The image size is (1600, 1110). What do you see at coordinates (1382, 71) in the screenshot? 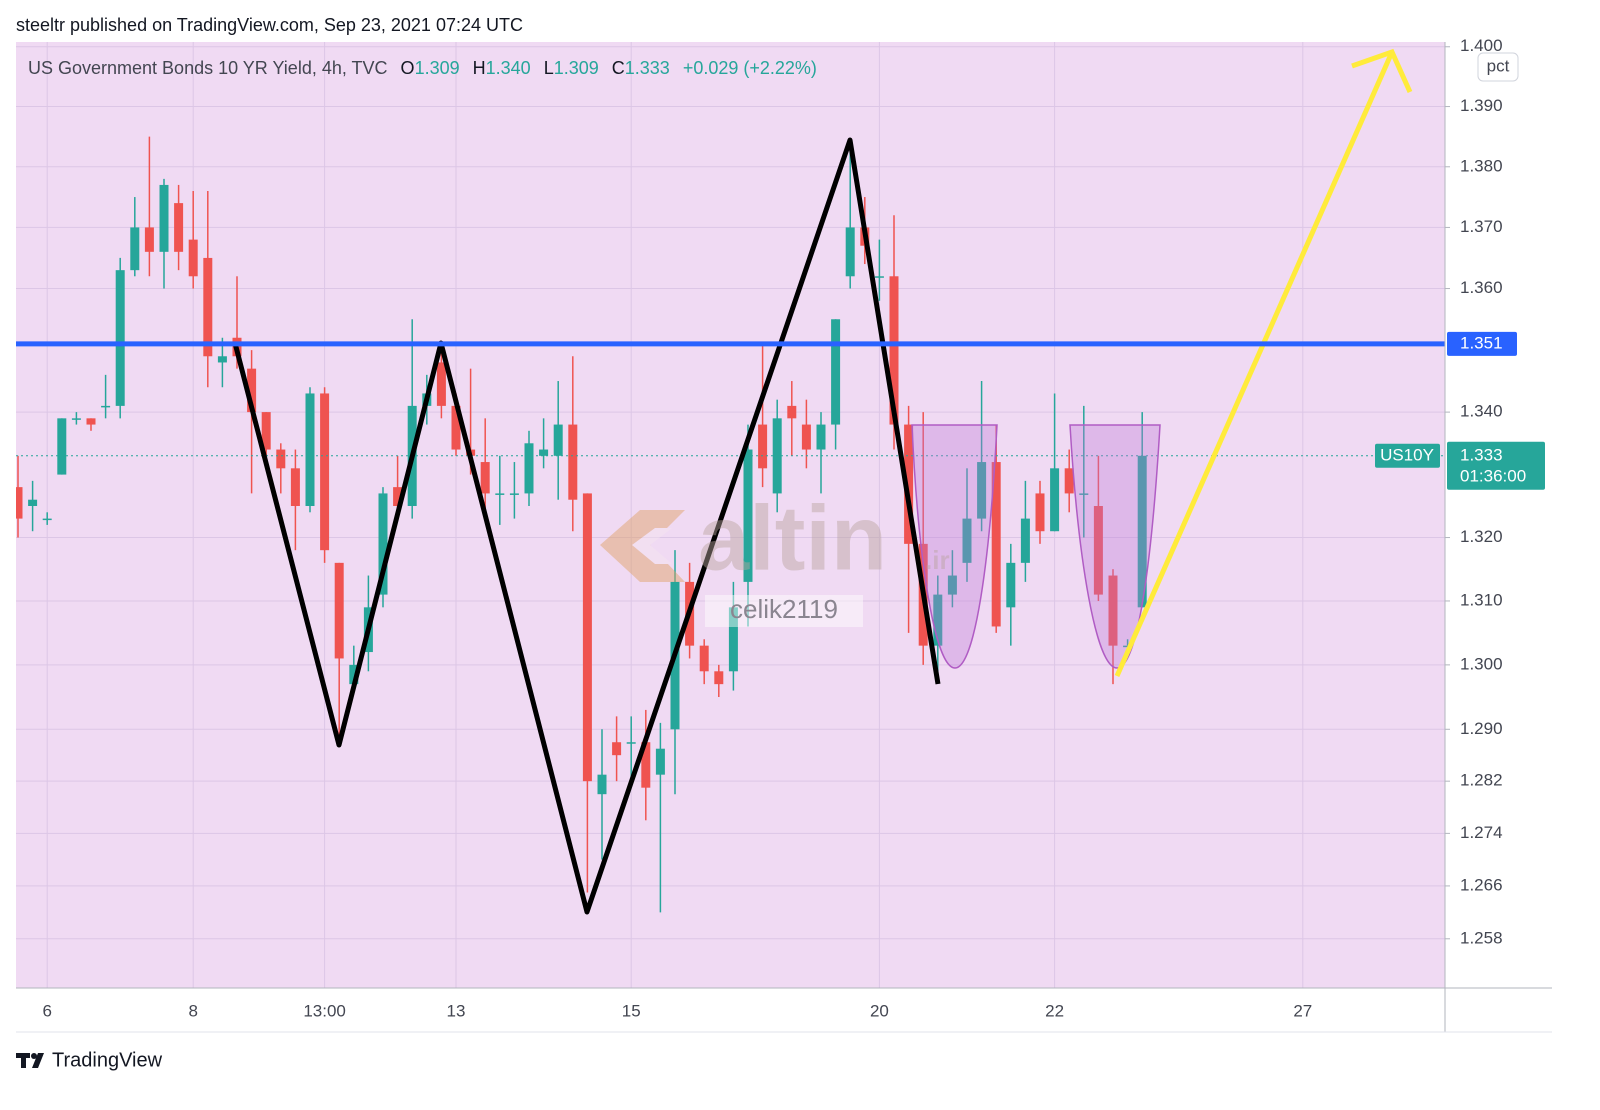
I see `arrow-head` at bounding box center [1382, 71].